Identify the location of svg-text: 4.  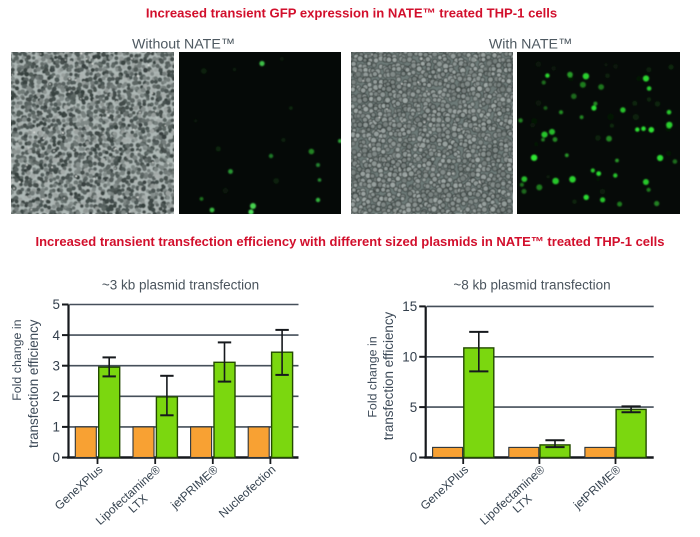
(57, 335).